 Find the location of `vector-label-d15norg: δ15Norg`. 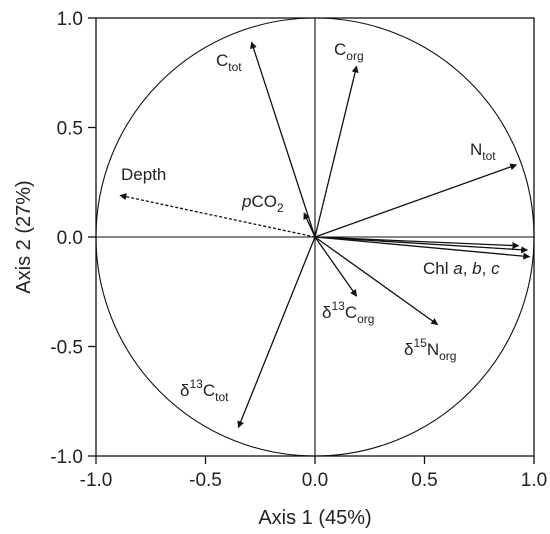

vector-label-d15norg: δ15Norg is located at coordinates (430, 349).